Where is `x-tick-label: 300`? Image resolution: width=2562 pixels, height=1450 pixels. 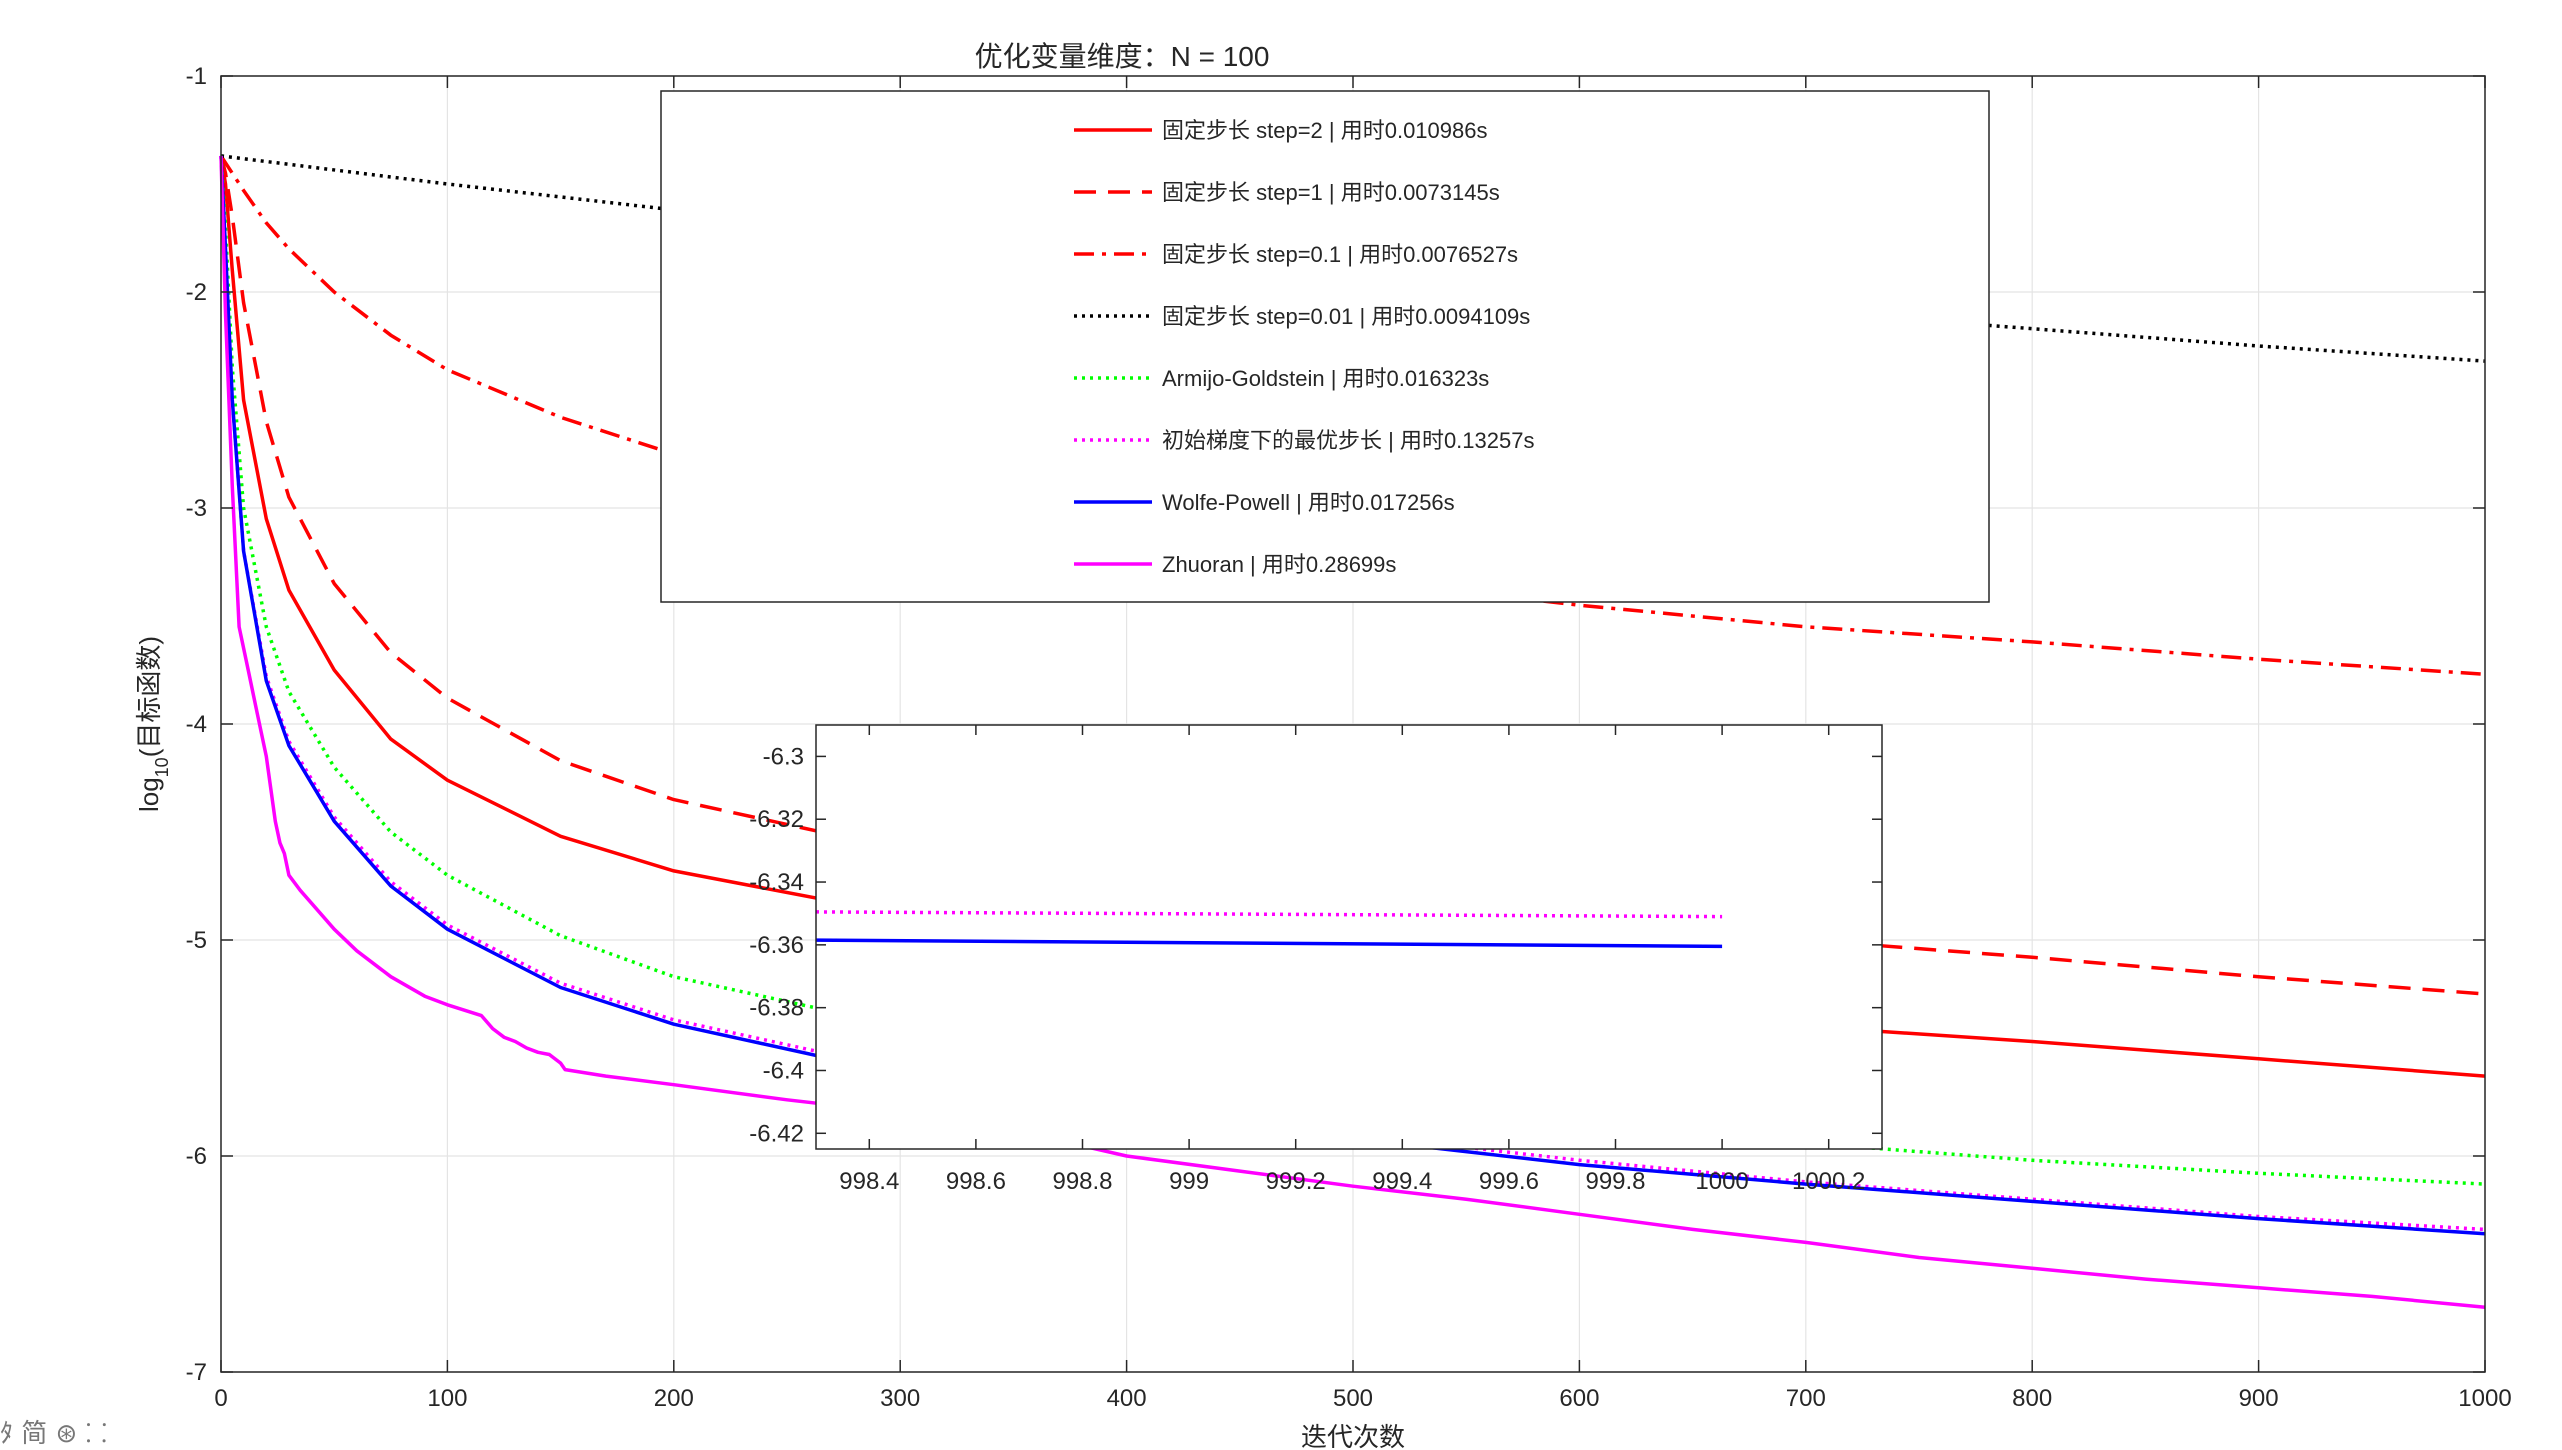 x-tick-label: 300 is located at coordinates (900, 1398).